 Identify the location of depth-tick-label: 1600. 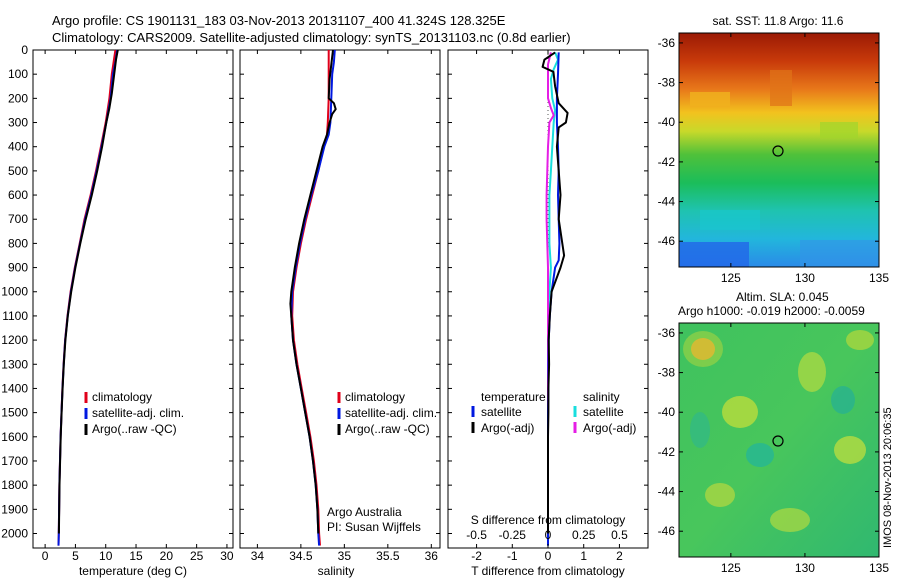
(14, 437).